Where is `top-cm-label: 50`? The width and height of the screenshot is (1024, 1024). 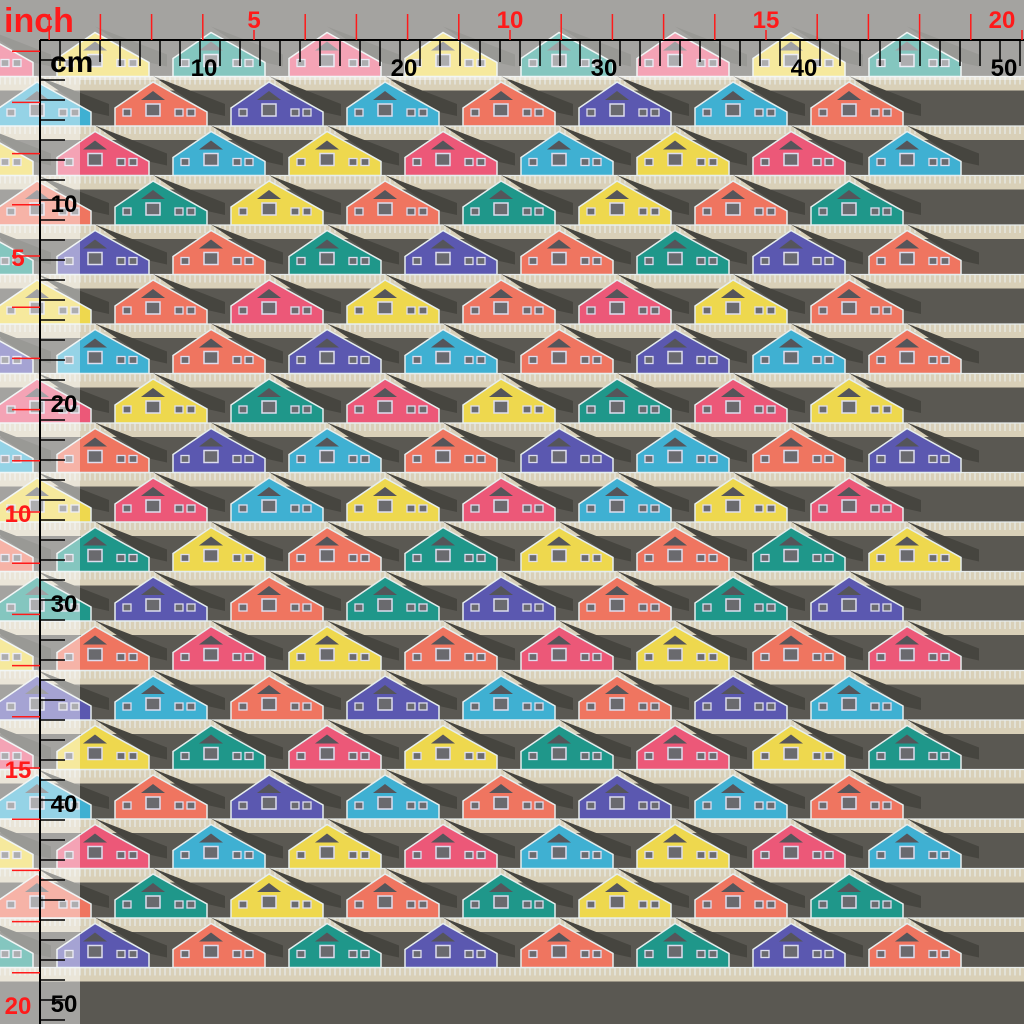 top-cm-label: 50 is located at coordinates (1004, 68).